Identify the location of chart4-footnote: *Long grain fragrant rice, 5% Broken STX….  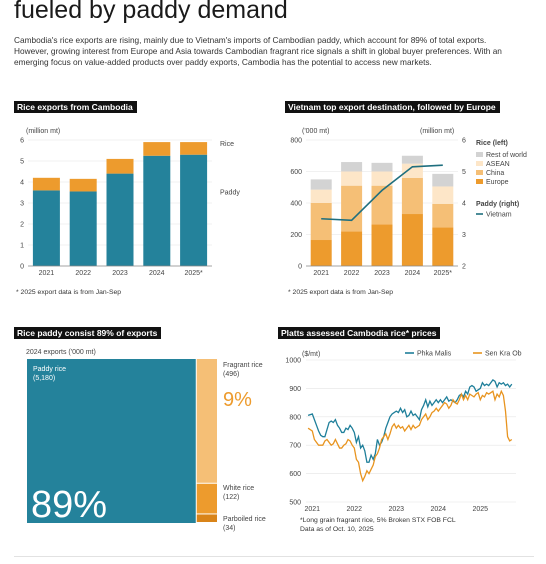
(378, 525).